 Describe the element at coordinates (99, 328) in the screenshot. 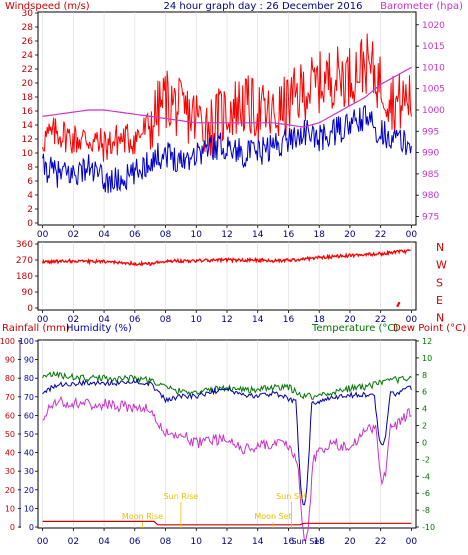

I see `humidity-axis-title: Humidity (%)` at that location.